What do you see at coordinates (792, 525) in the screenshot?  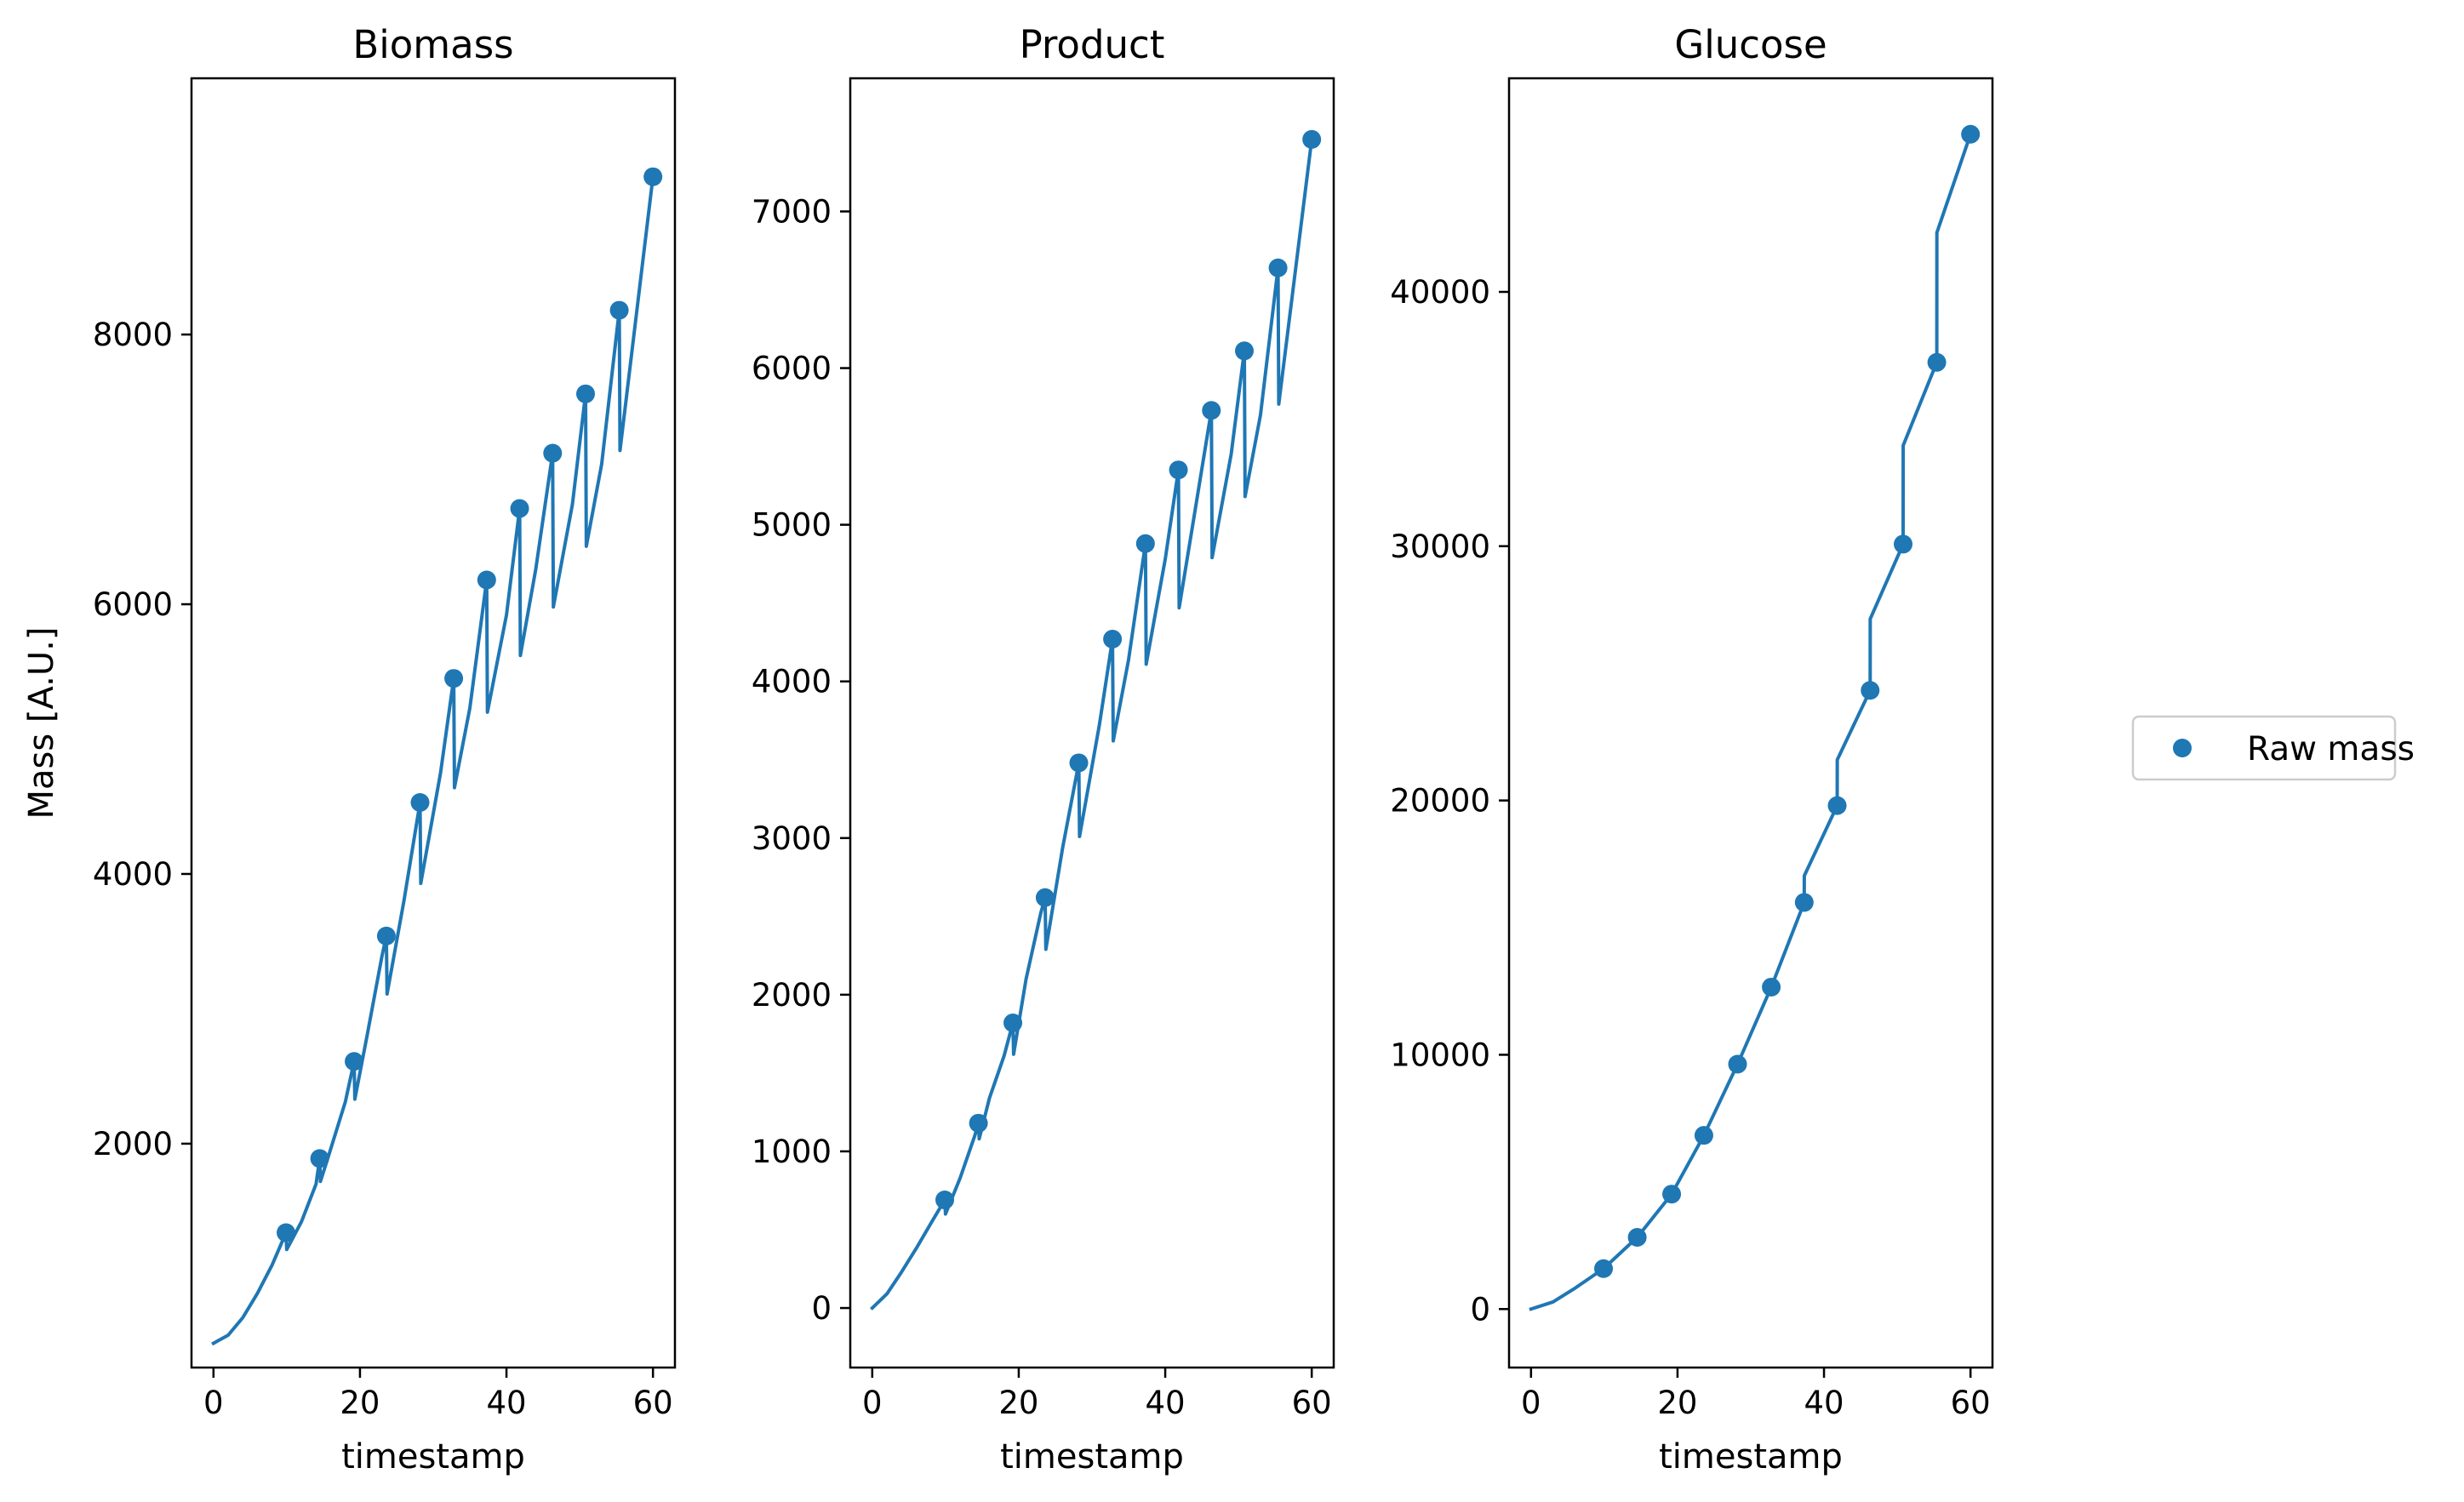 I see `y-tick-label: 5000` at bounding box center [792, 525].